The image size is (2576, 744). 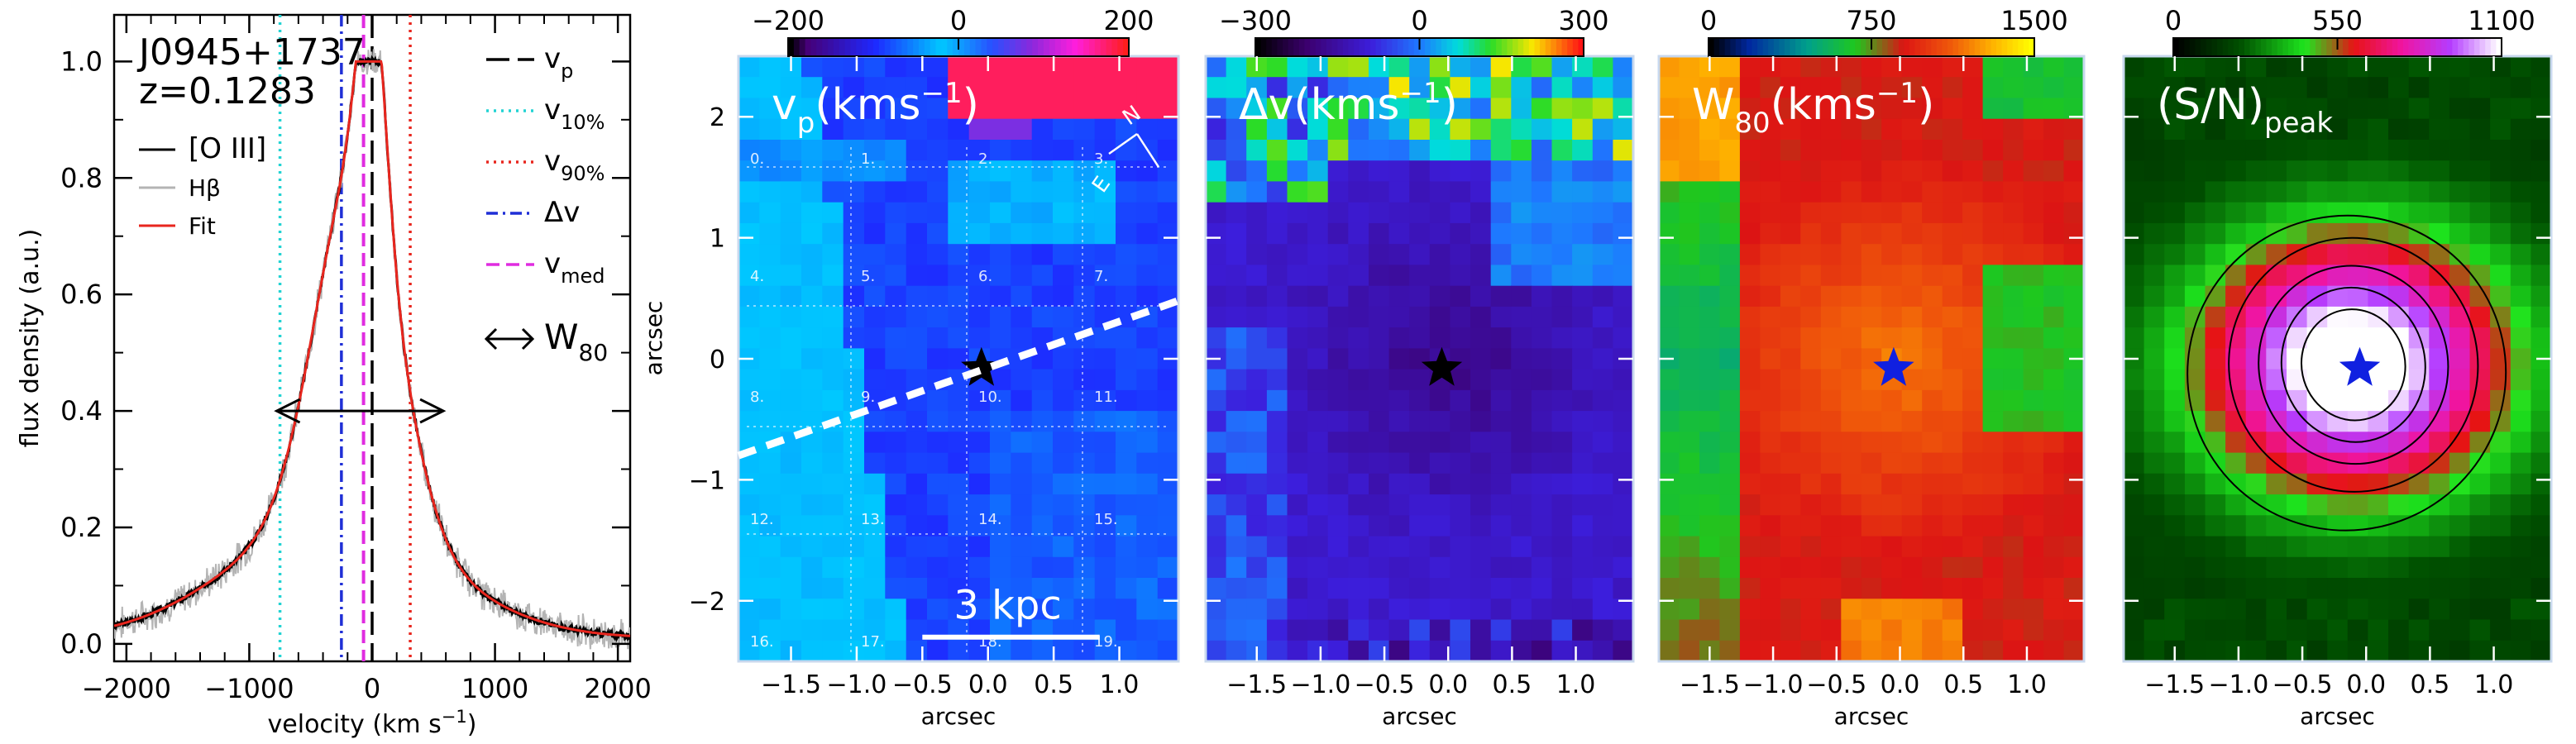 What do you see at coordinates (717, 360) in the screenshot?
I see `map-y-tick-label: 0` at bounding box center [717, 360].